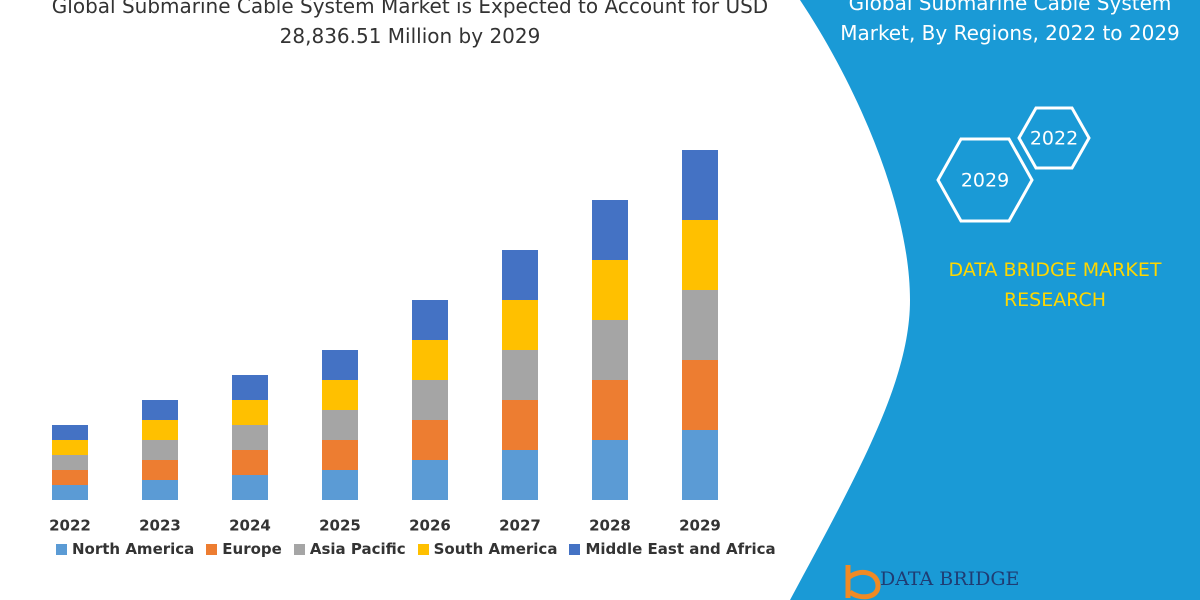 This screenshot has width=1200, height=600. What do you see at coordinates (430, 526) in the screenshot?
I see `x-tick-label: 2026` at bounding box center [430, 526].